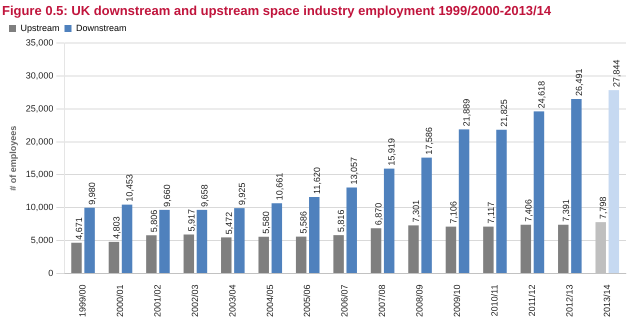 The height and width of the screenshot is (322, 634). I want to click on data-label: 7,117, so click(491, 213).